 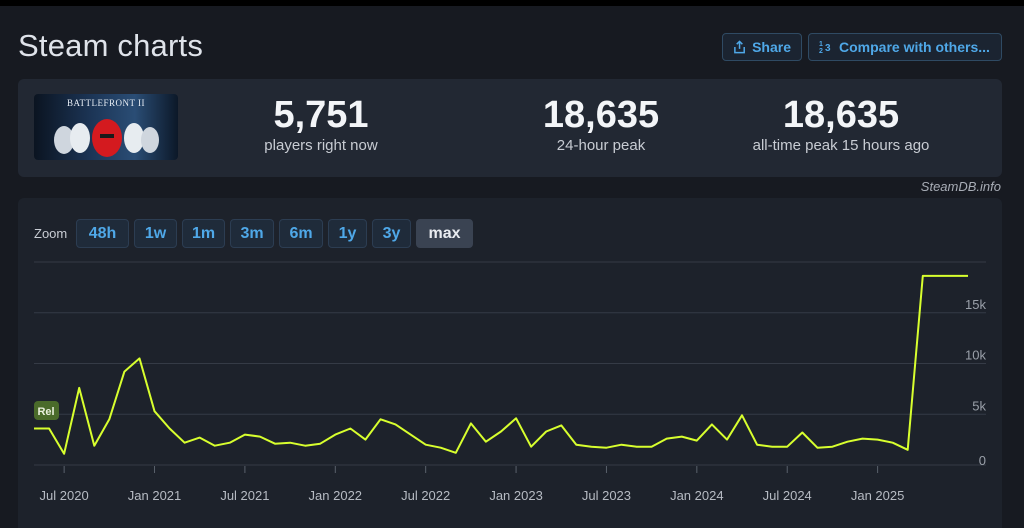 What do you see at coordinates (444, 233) in the screenshot?
I see `zoom-max-button: max` at bounding box center [444, 233].